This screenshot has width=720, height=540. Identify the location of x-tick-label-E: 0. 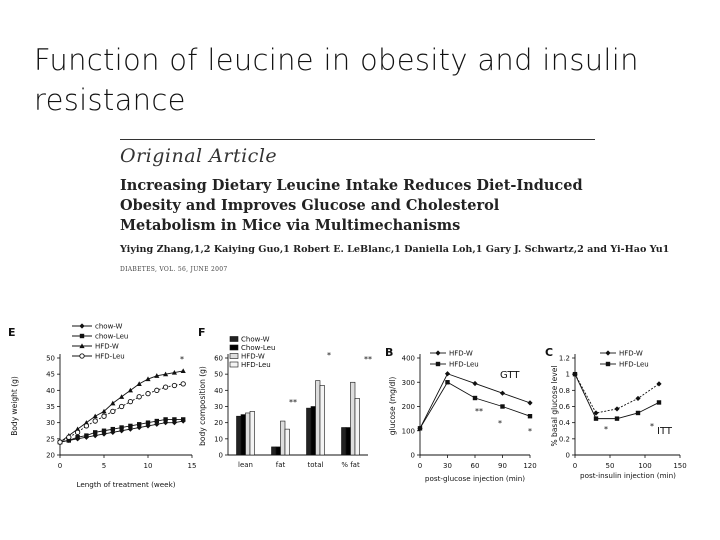
(60, 466).